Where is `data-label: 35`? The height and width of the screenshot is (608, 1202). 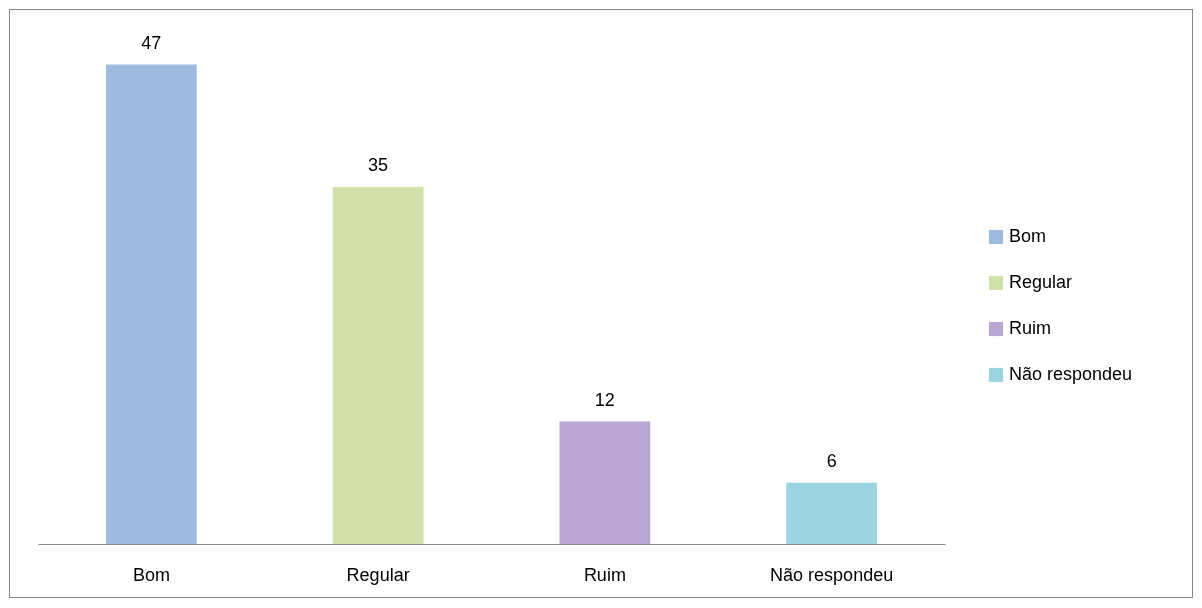 data-label: 35 is located at coordinates (378, 165).